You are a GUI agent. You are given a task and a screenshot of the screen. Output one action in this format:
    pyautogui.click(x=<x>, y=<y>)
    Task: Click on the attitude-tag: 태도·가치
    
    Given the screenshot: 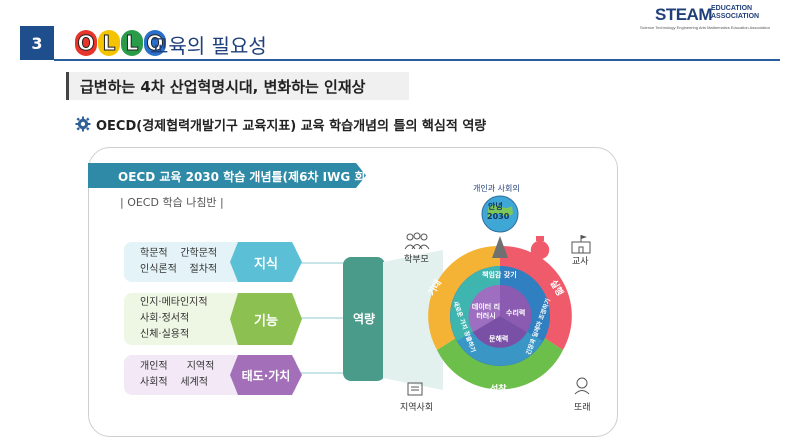 What is the action you would take?
    pyautogui.click(x=266, y=375)
    